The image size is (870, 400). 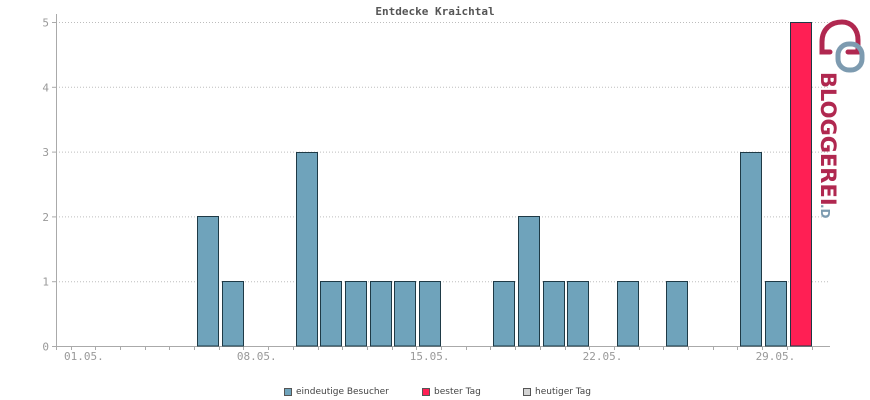 I want to click on bloggerei-logo-mark: BLOGGEREI .DE, so click(x=840, y=123).